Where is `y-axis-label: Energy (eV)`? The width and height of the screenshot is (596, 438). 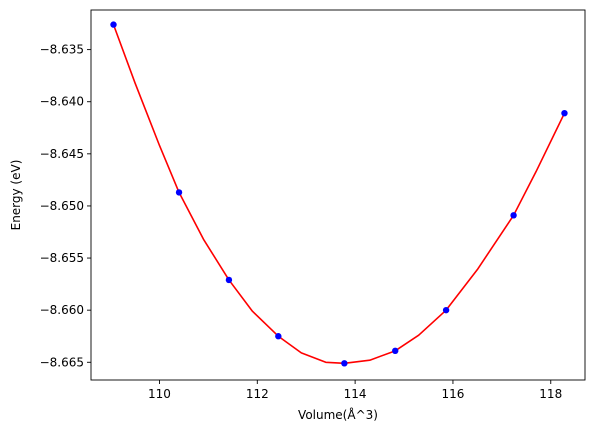 y-axis-label: Energy (eV) is located at coordinates (16, 195).